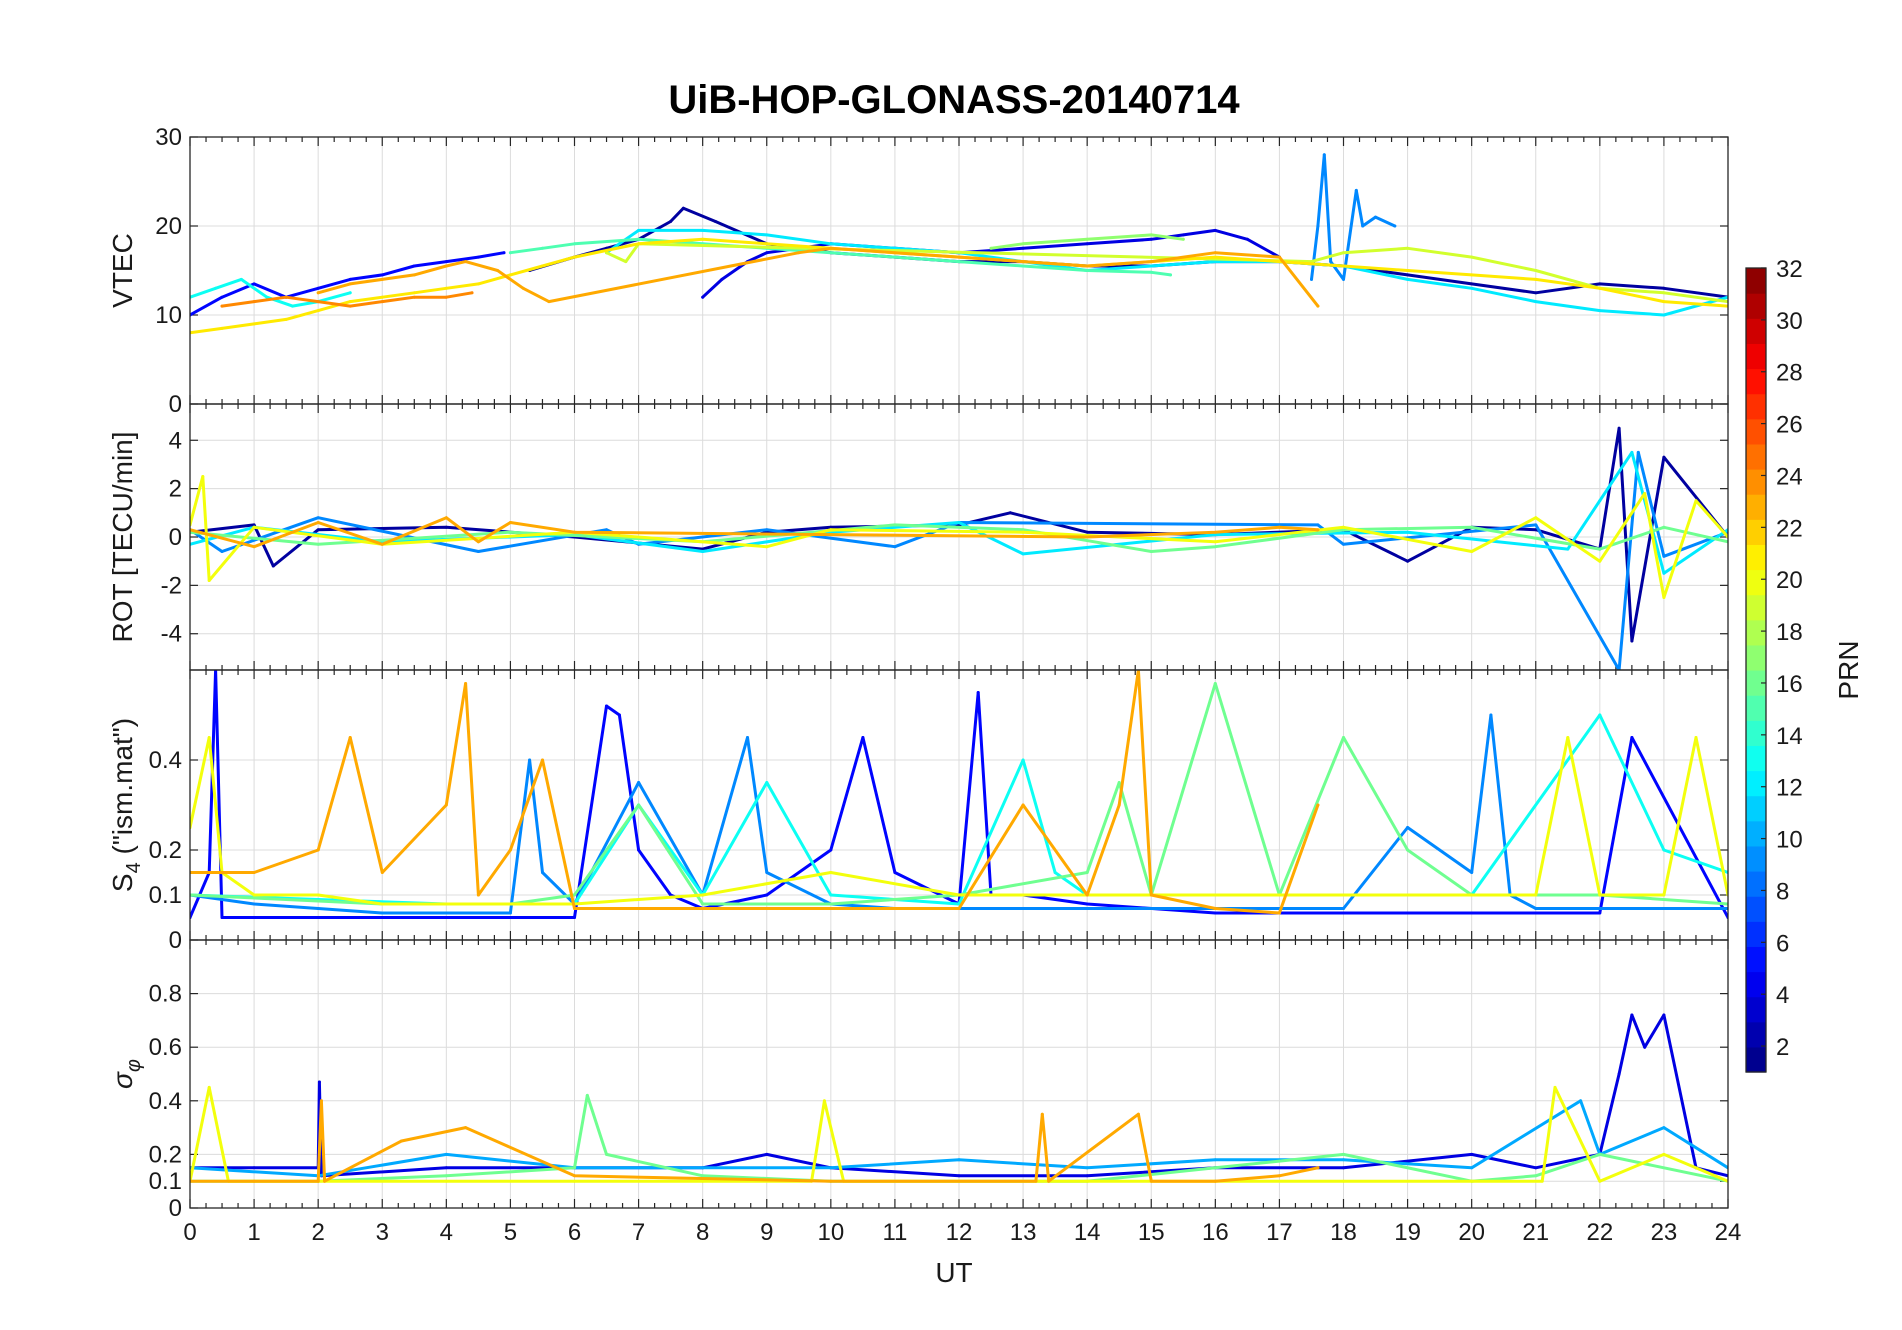 This screenshot has height=1330, width=1902. What do you see at coordinates (253, 1232) in the screenshot?
I see `x-tick-label: 1` at bounding box center [253, 1232].